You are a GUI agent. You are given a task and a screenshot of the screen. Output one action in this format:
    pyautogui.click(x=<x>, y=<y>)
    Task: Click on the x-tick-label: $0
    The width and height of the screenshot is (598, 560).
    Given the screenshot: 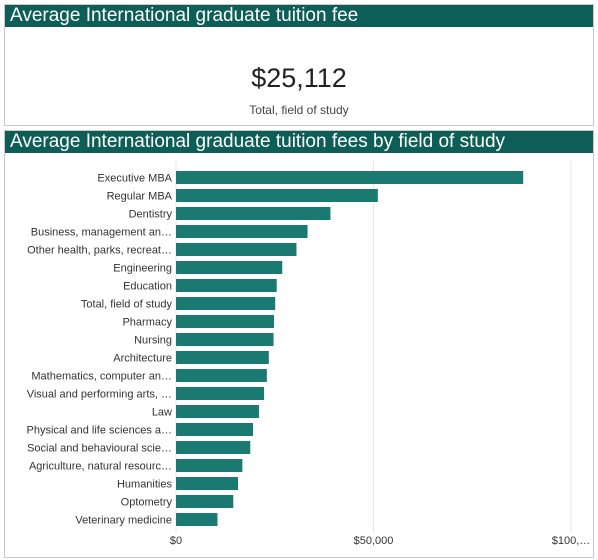 What is the action you would take?
    pyautogui.click(x=176, y=541)
    